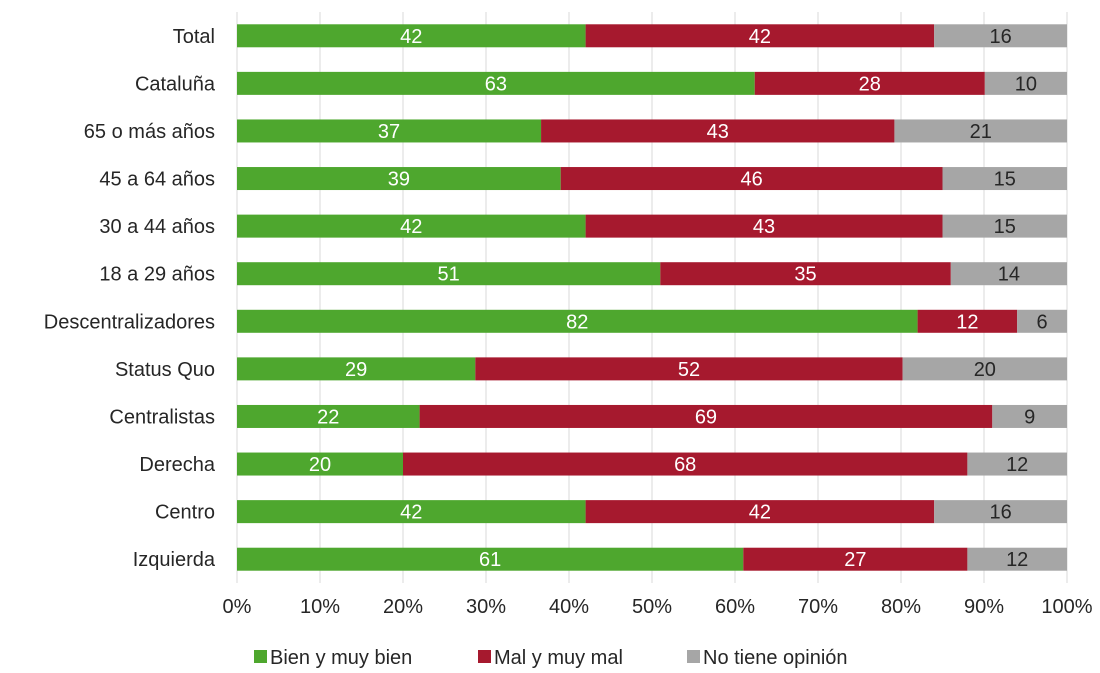  What do you see at coordinates (149, 132) in the screenshot?
I see `category-label: 65 o más años` at bounding box center [149, 132].